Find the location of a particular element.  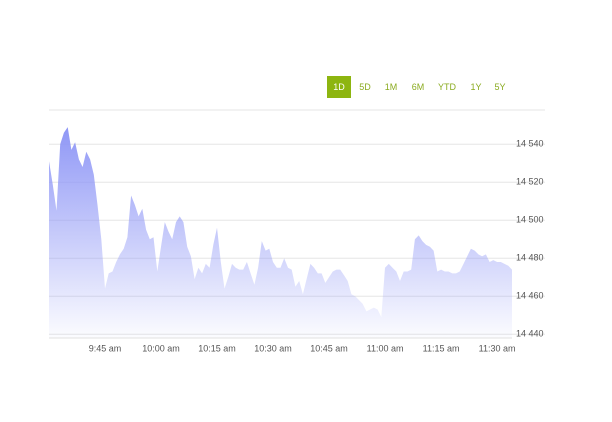

range-button: YTD is located at coordinates (447, 87).